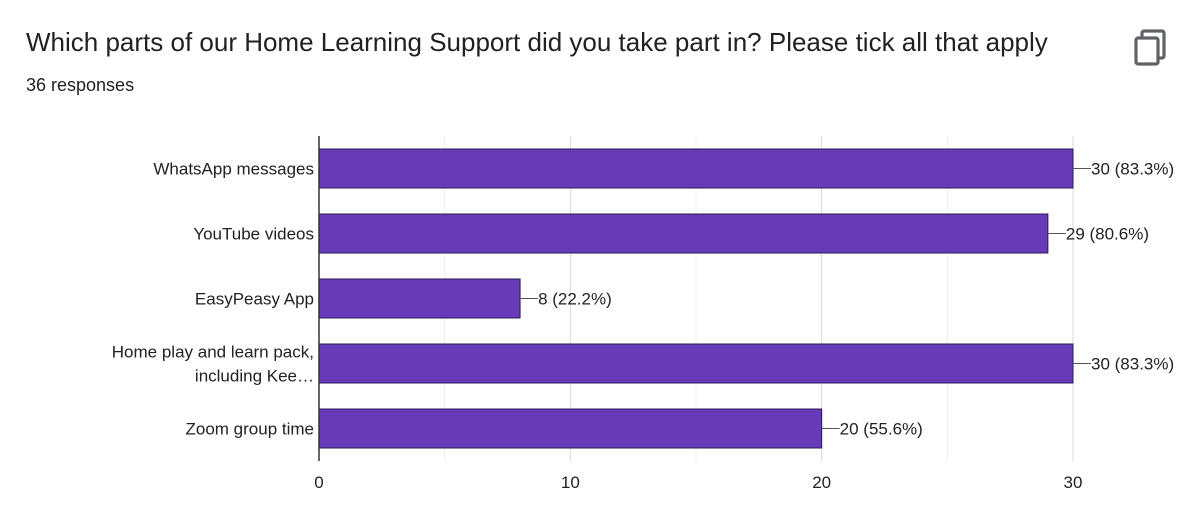 This screenshot has width=1200, height=532. Describe the element at coordinates (253, 234) in the screenshot. I see `category-label: YouTube videos` at that location.